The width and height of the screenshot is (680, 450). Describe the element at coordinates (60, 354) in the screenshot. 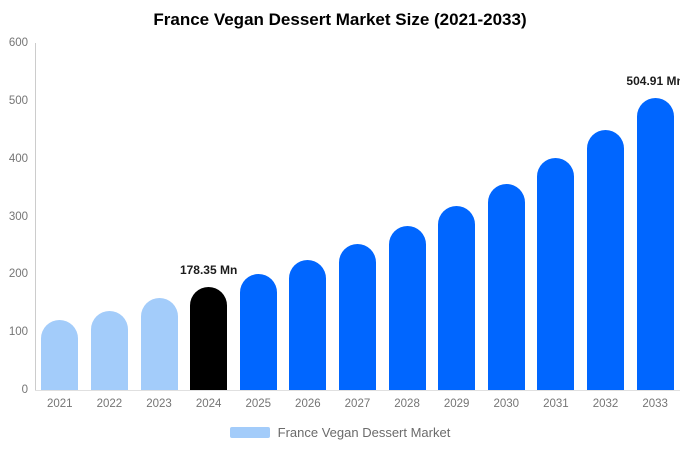

I see `bar-2021` at that location.